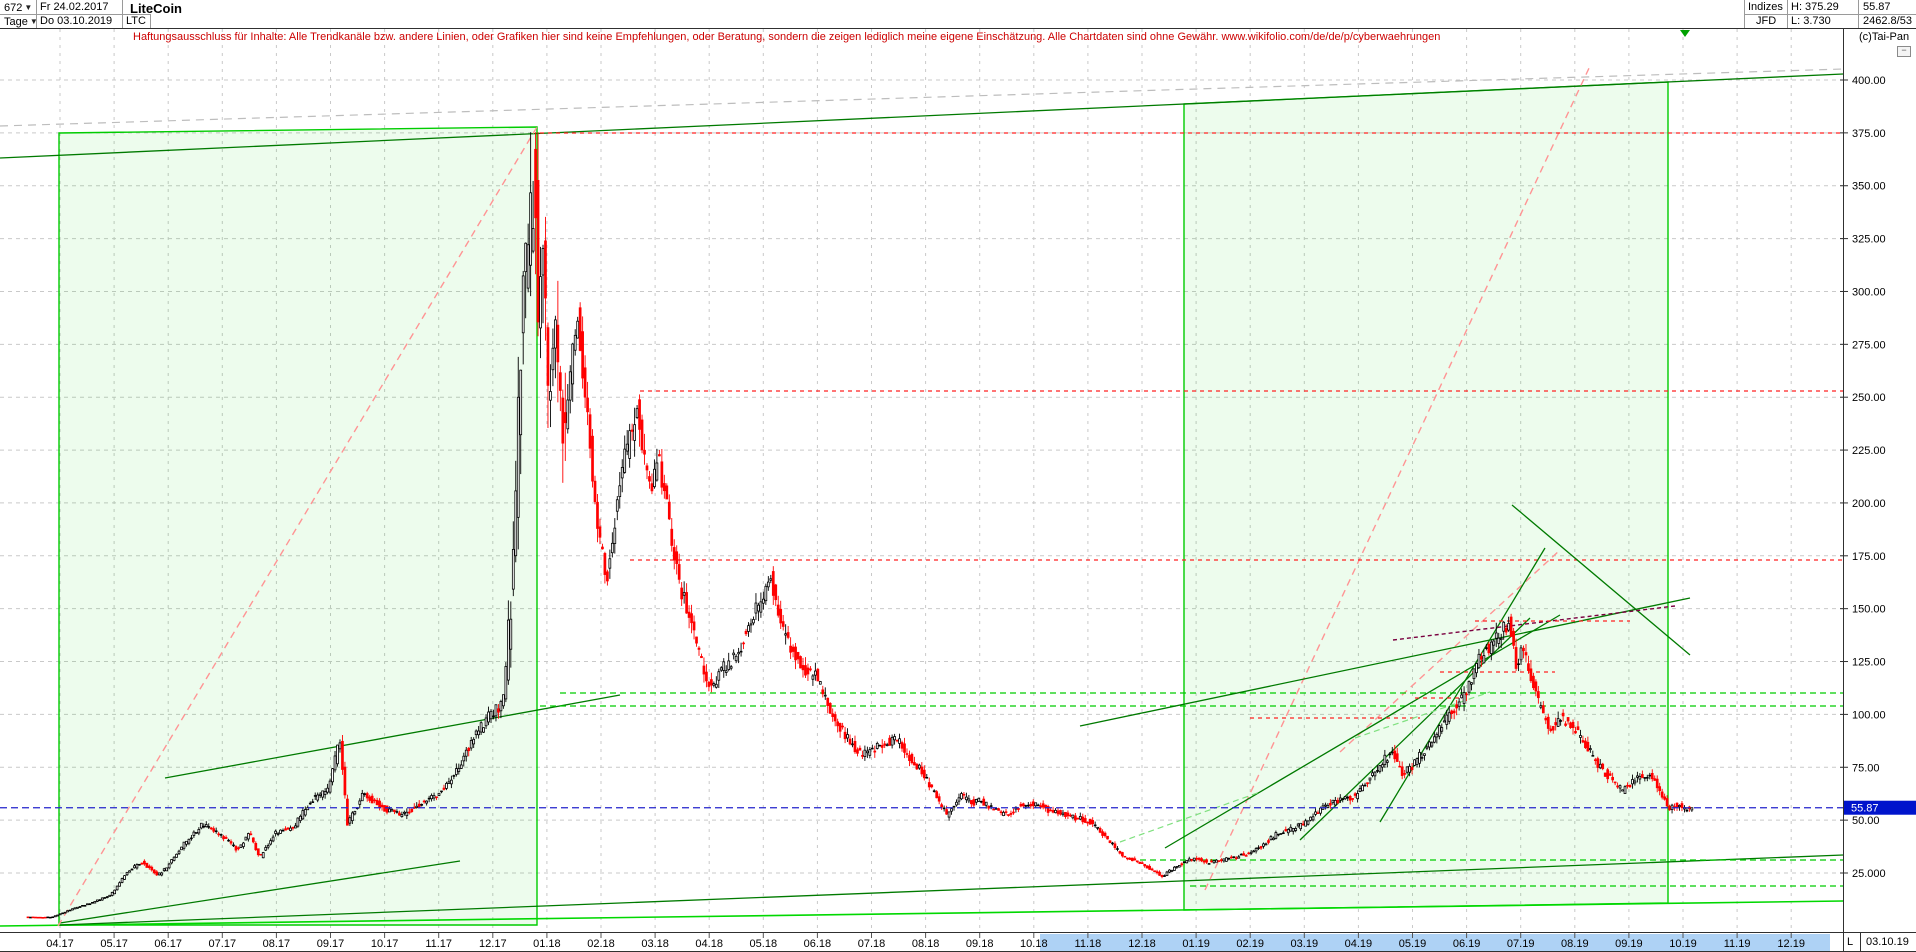  I want to click on footer-last-label: L, so click(1850, 942).